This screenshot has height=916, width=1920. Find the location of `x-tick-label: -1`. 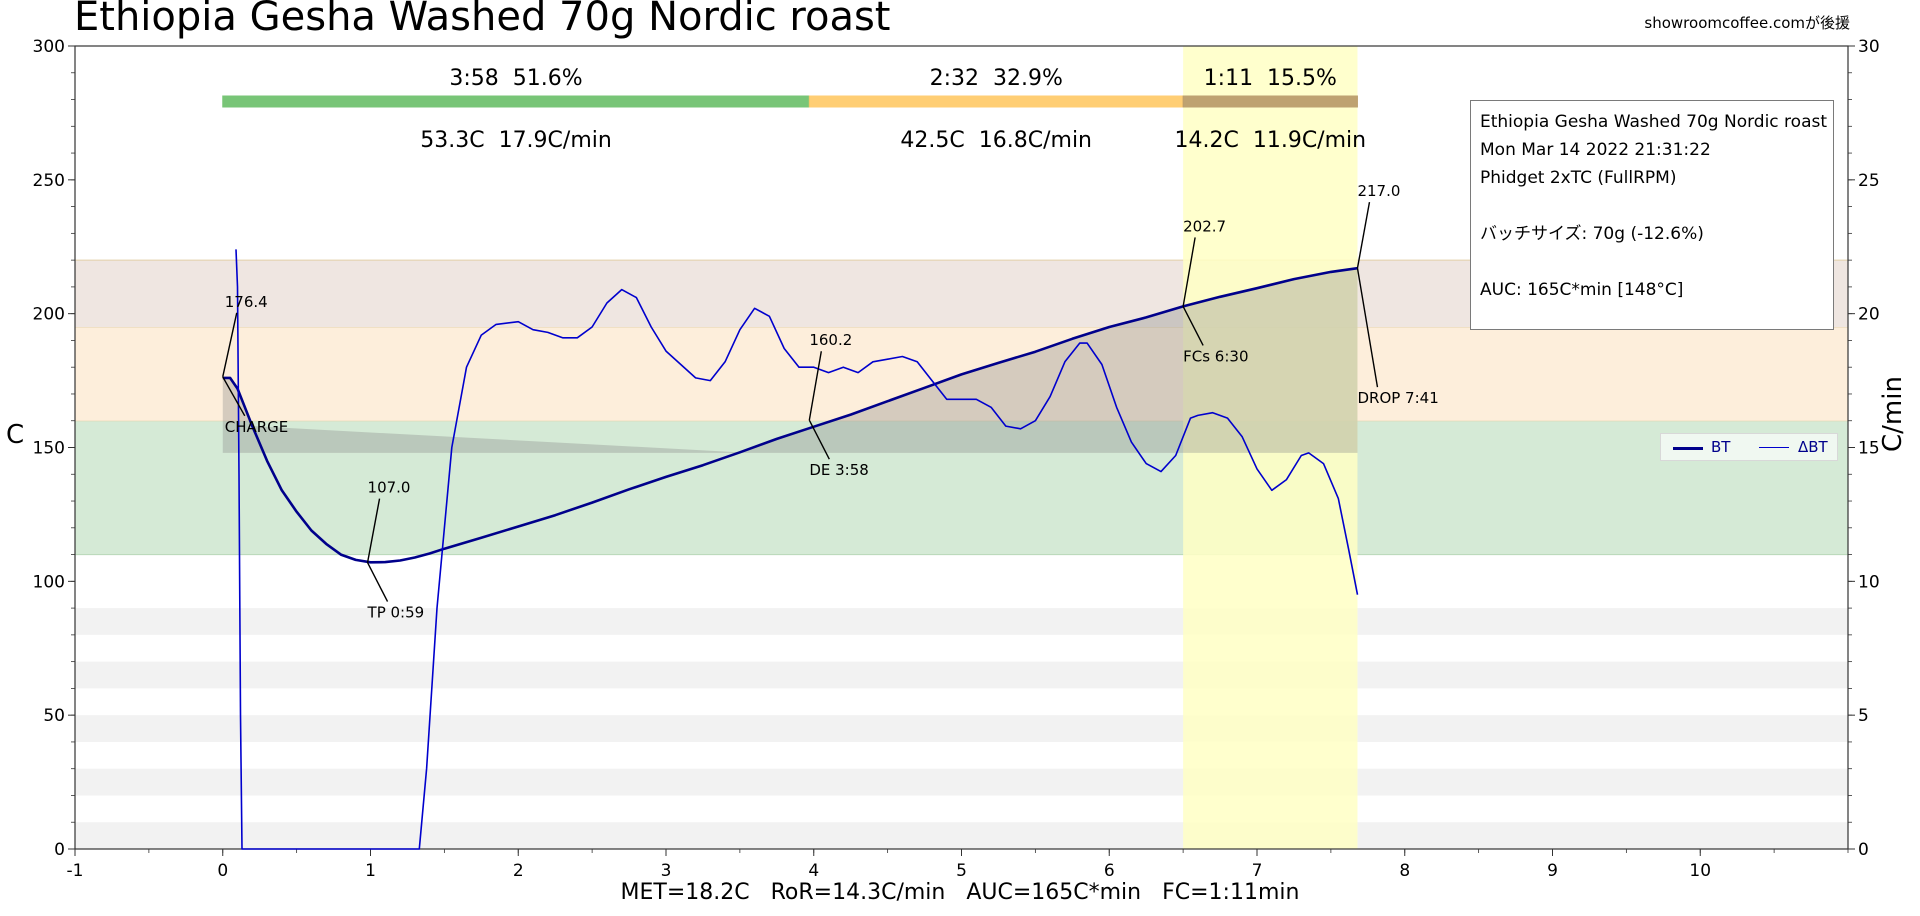

x-tick-label: -1 is located at coordinates (75, 871).